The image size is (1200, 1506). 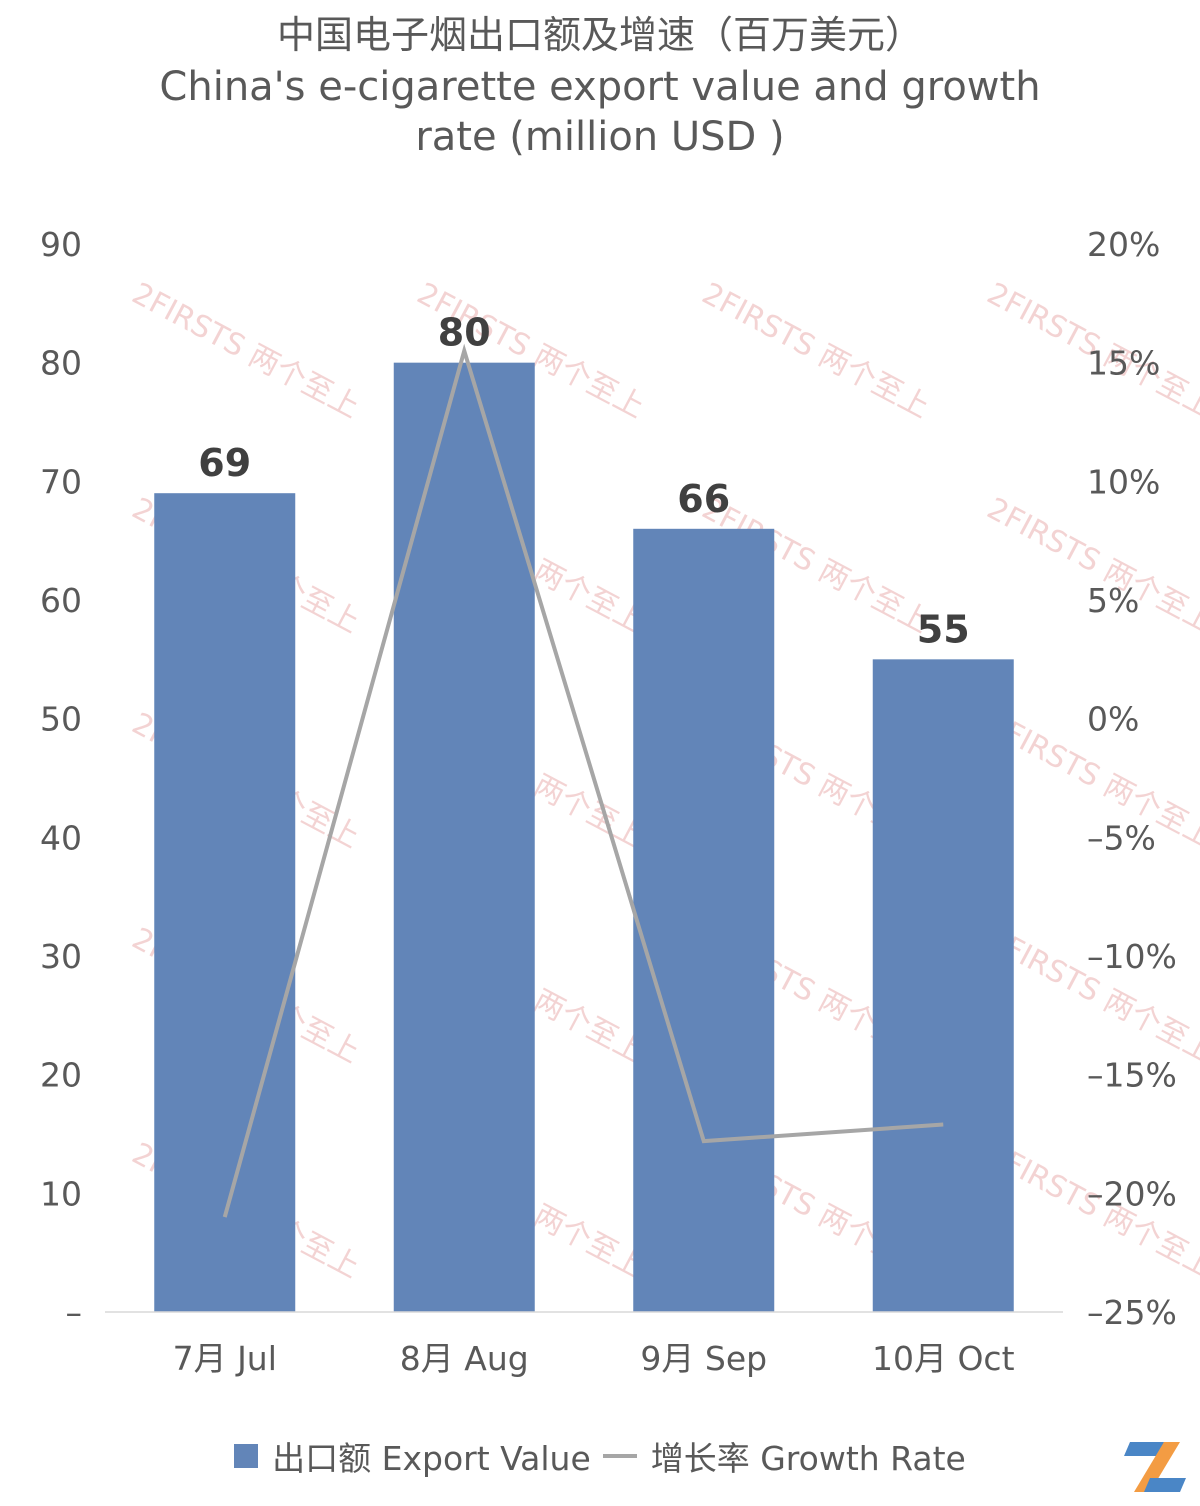 What do you see at coordinates (703, 499) in the screenshot?
I see `data-label-export-value: 66` at bounding box center [703, 499].